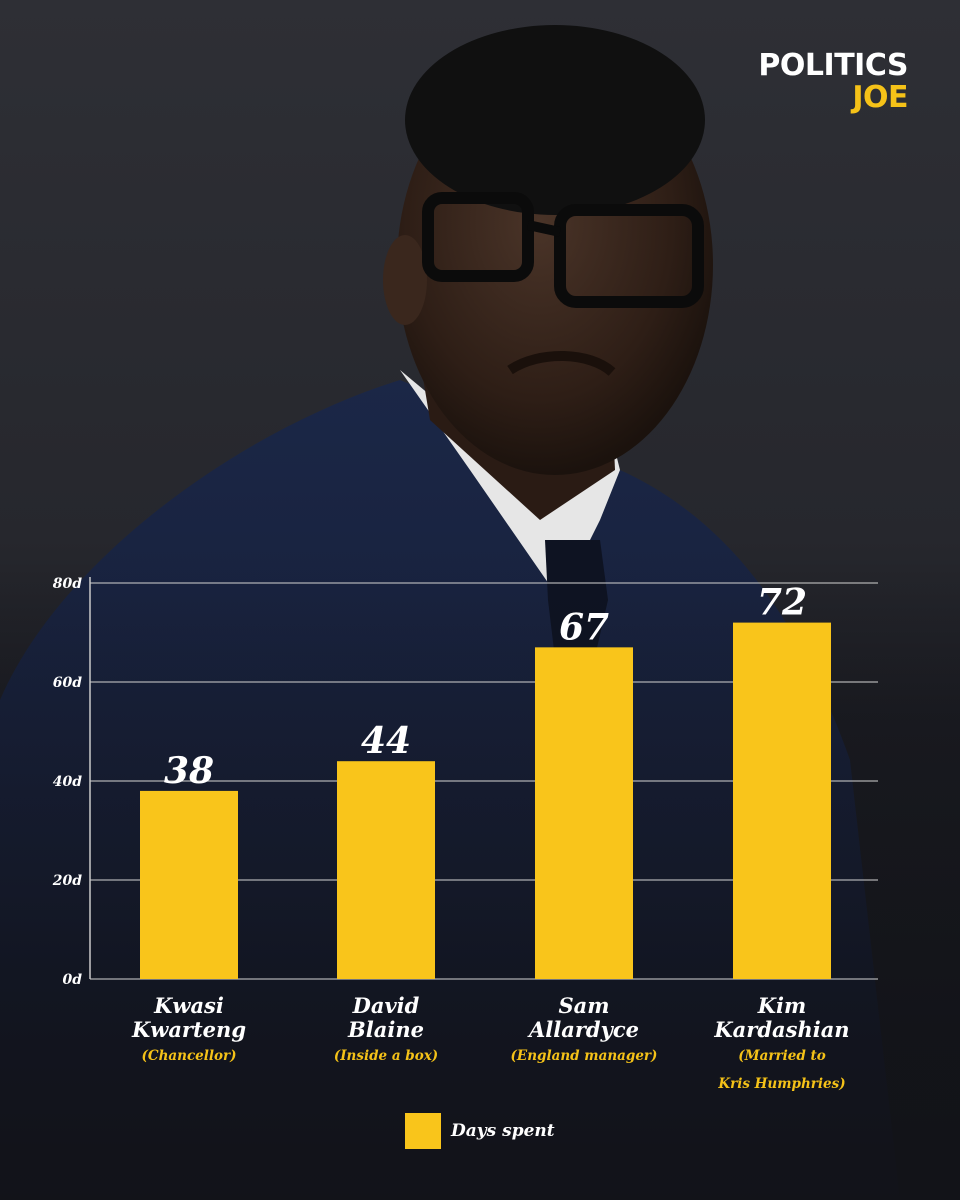  What do you see at coordinates (833, 65) in the screenshot?
I see `logo-line-1: POLITICS` at bounding box center [833, 65].